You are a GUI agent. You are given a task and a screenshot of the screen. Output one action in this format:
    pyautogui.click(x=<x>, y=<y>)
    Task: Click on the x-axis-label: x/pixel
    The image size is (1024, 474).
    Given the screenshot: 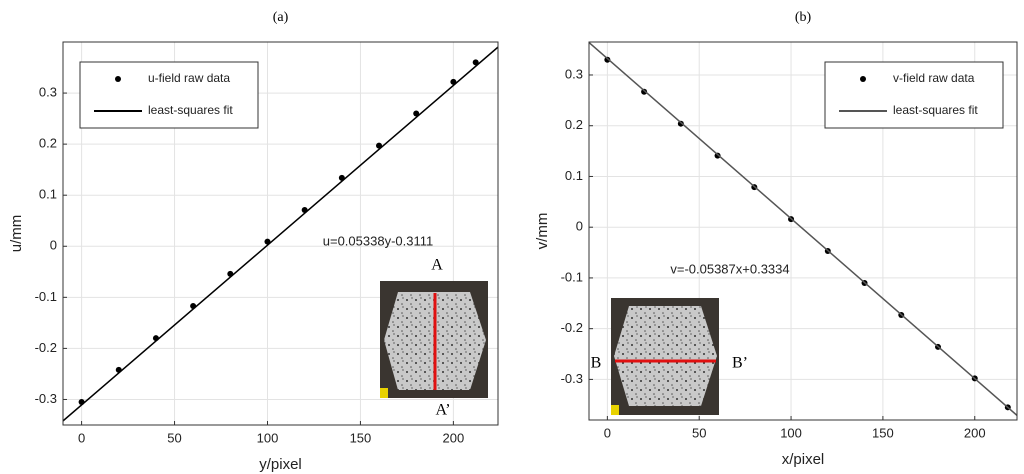 What is the action you would take?
    pyautogui.click(x=803, y=459)
    